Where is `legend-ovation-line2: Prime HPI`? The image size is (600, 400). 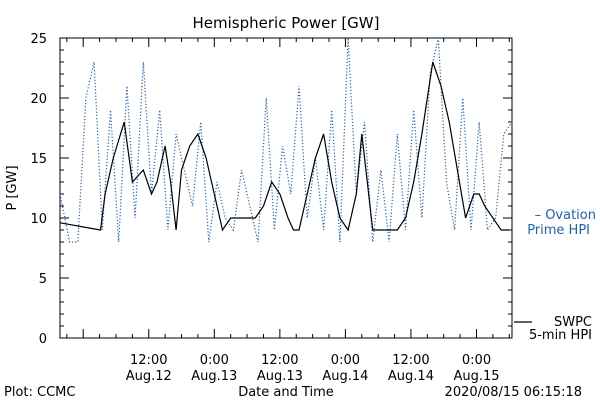
legend-ovation-line2: Prime HPI is located at coordinates (558, 230).